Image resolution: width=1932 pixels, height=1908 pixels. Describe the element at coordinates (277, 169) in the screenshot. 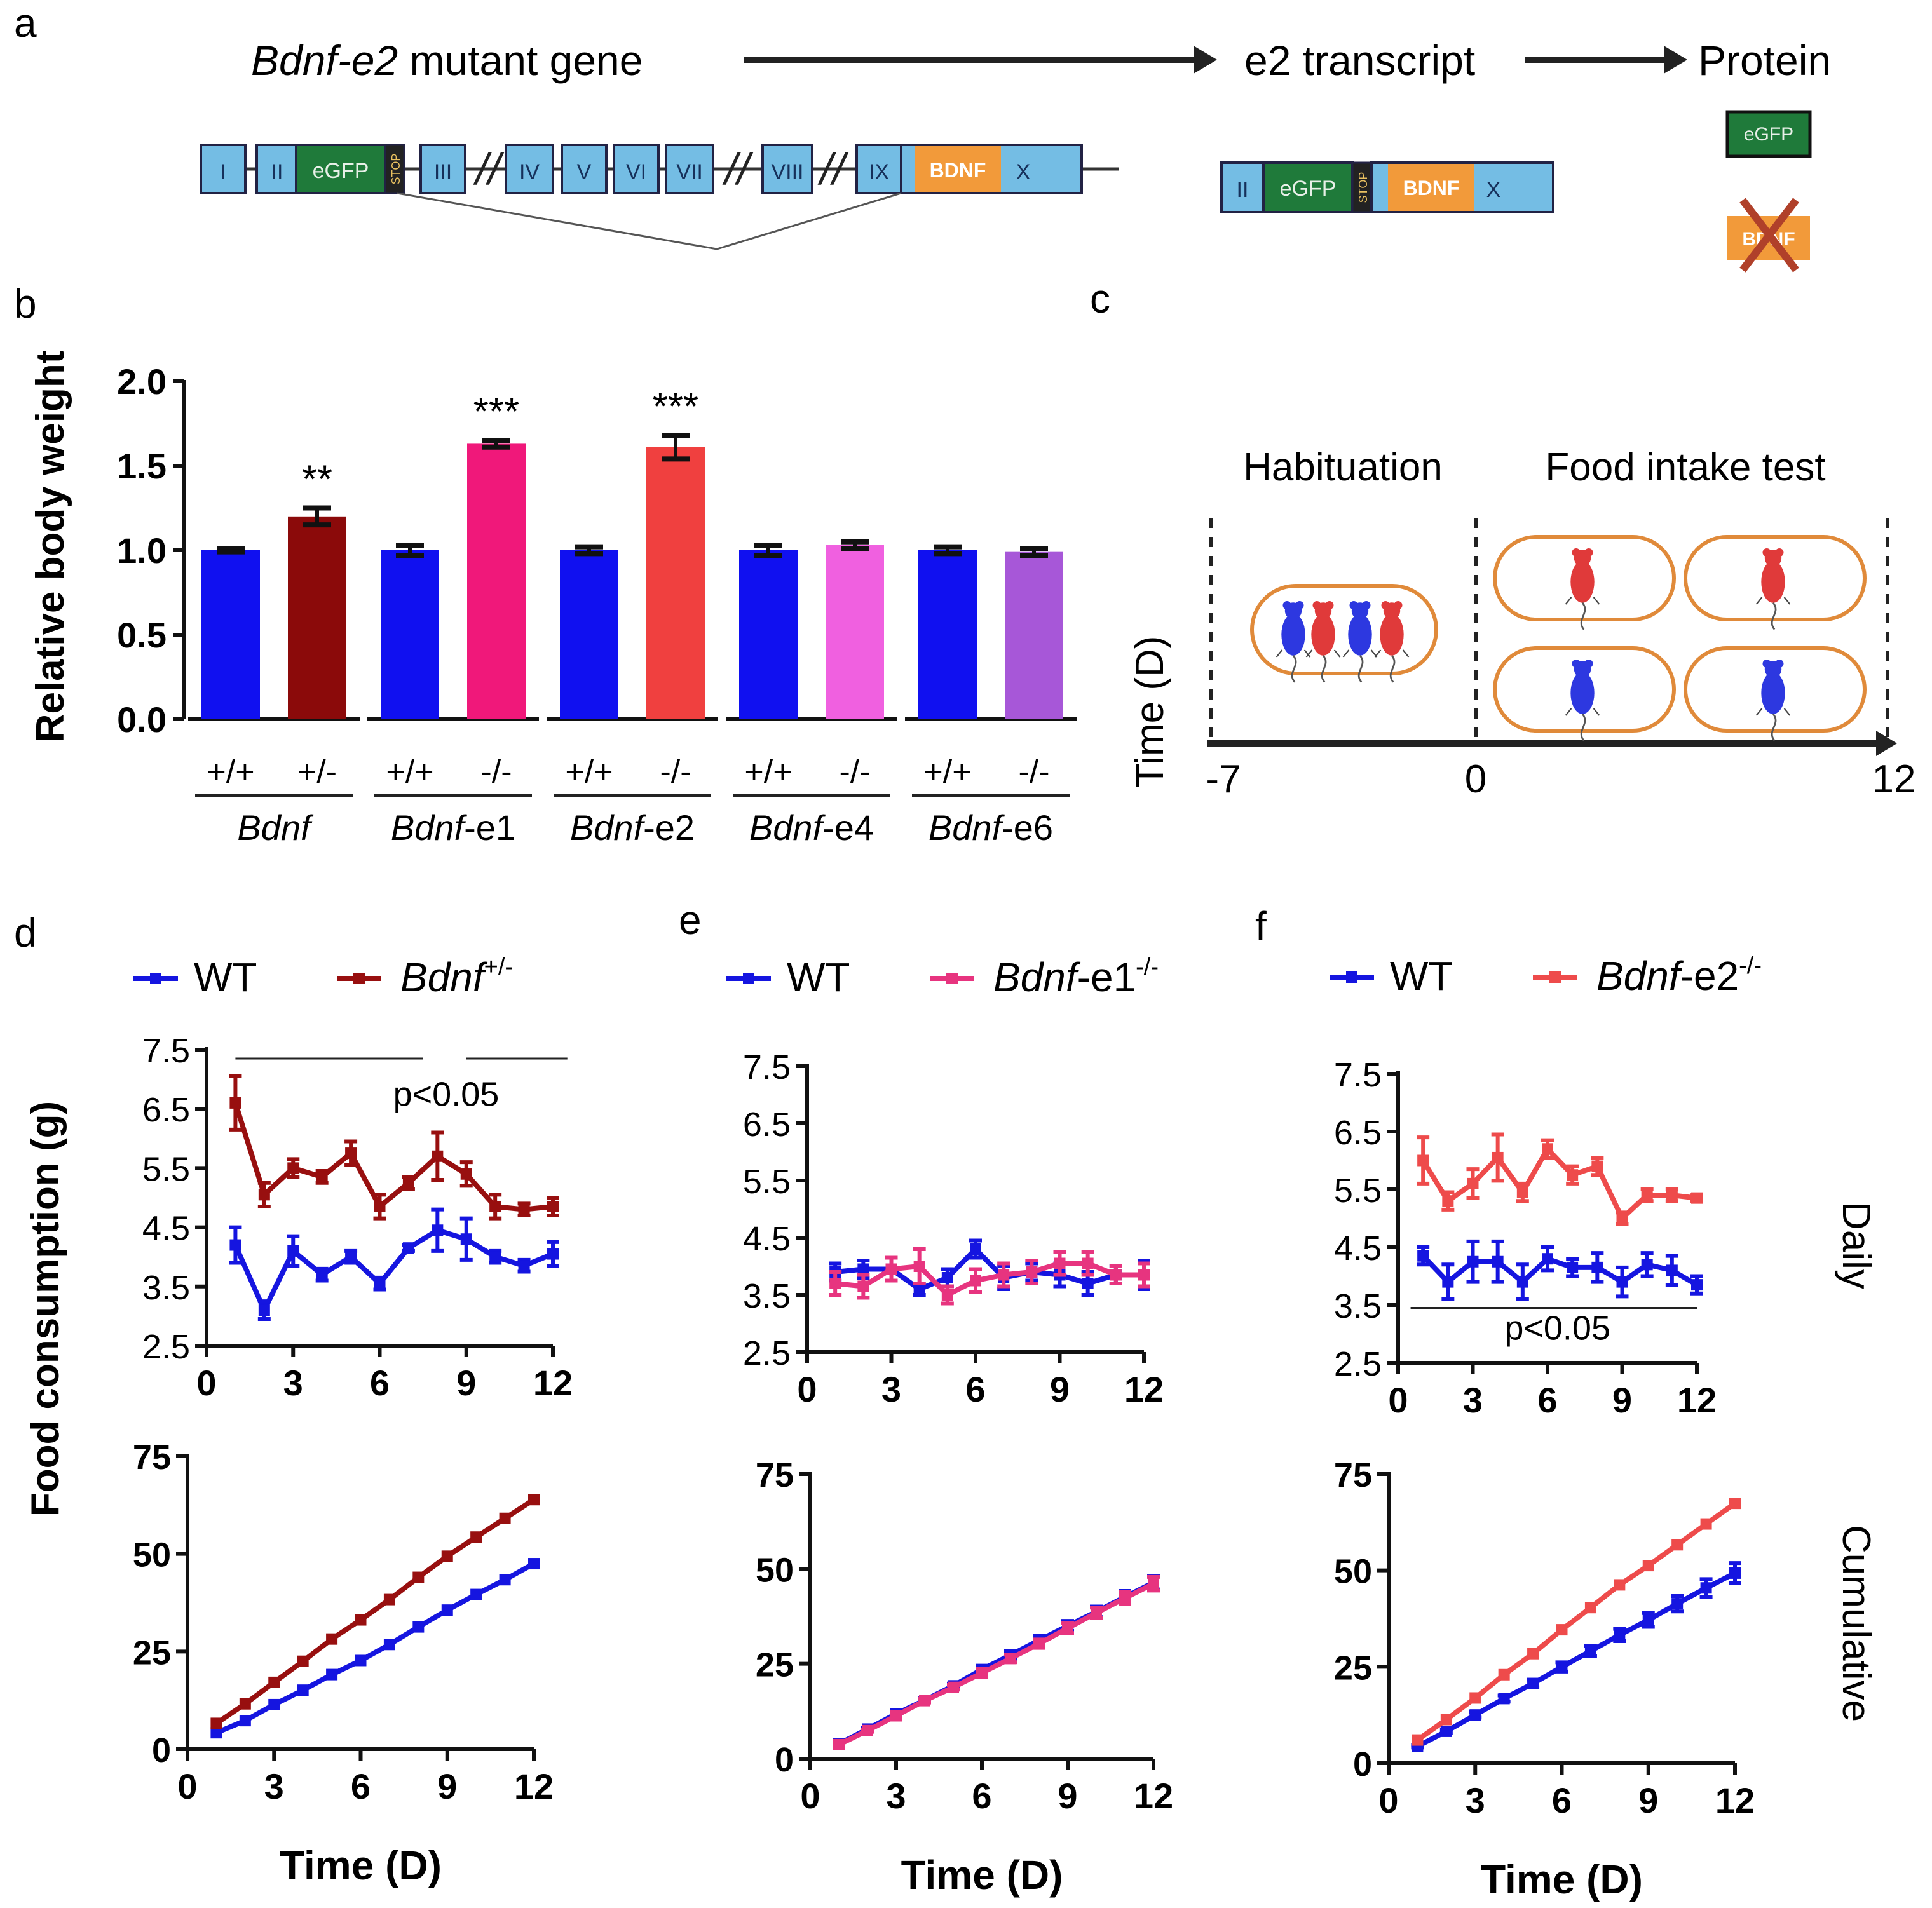

I see `exon-II` at that location.